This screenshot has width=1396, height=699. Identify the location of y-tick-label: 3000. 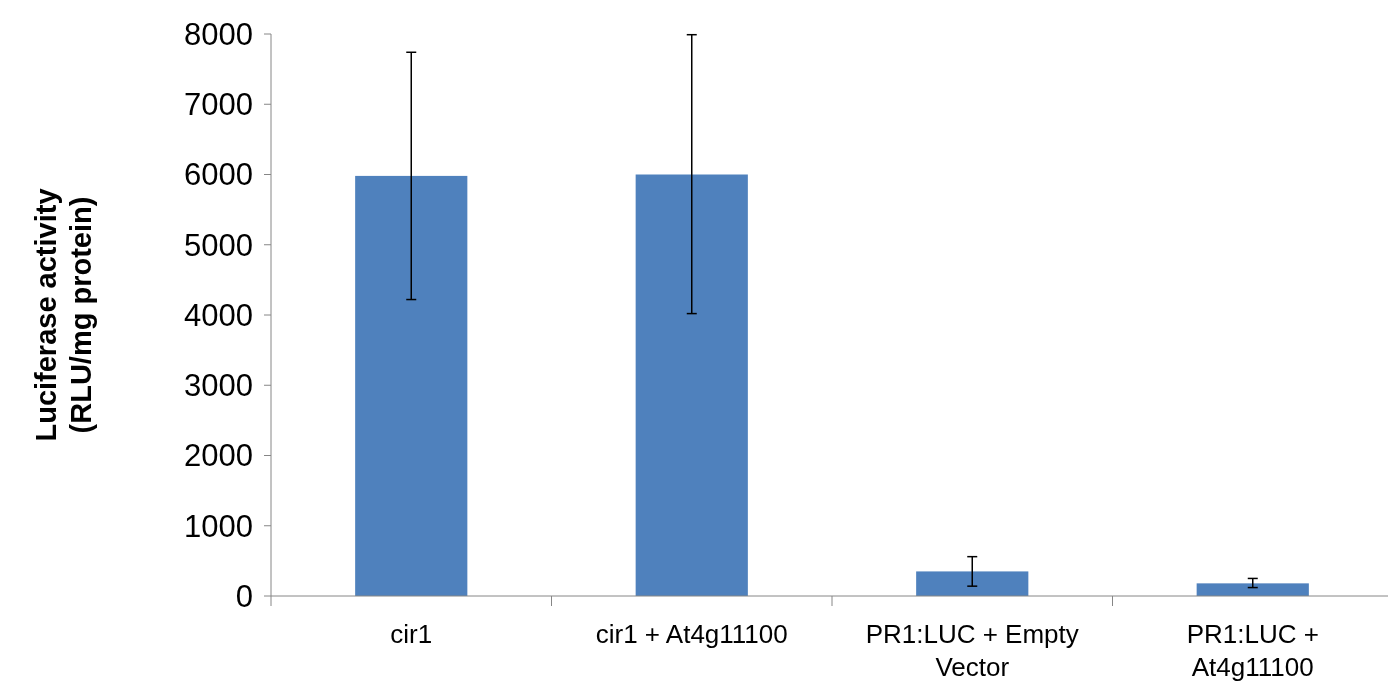
(218, 386).